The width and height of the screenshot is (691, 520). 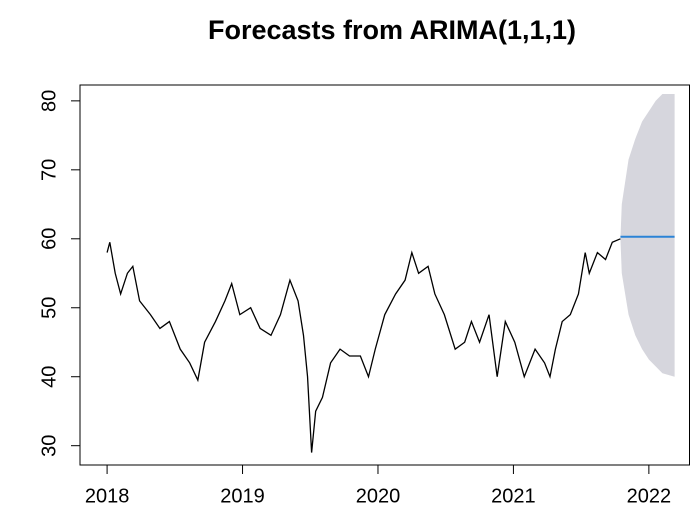 I want to click on x-tick-label: 2018, so click(x=107, y=496).